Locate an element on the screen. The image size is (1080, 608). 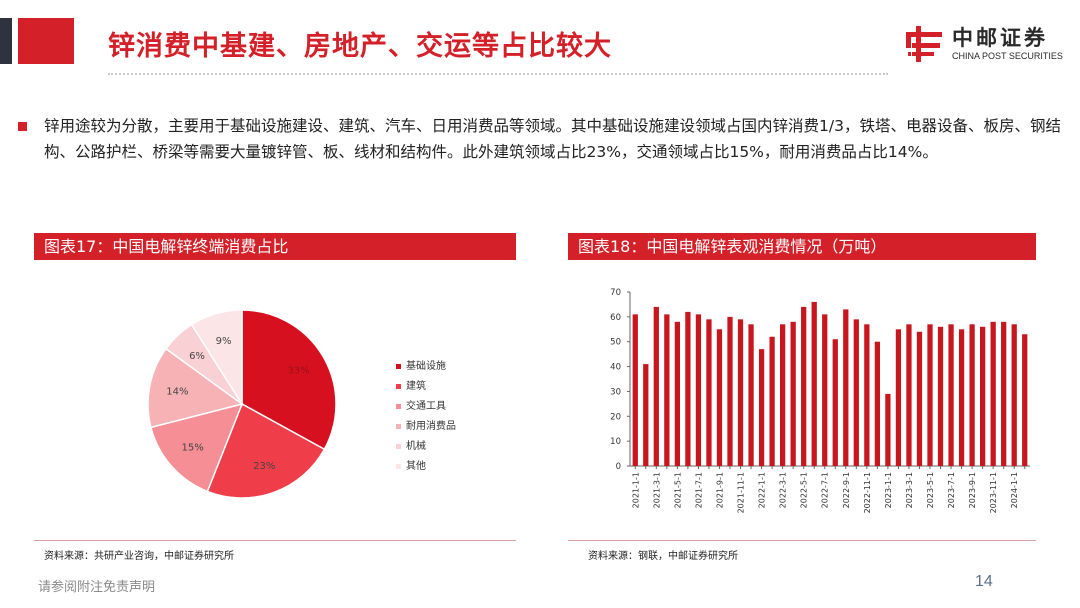
source-divider-left is located at coordinates (275, 540).